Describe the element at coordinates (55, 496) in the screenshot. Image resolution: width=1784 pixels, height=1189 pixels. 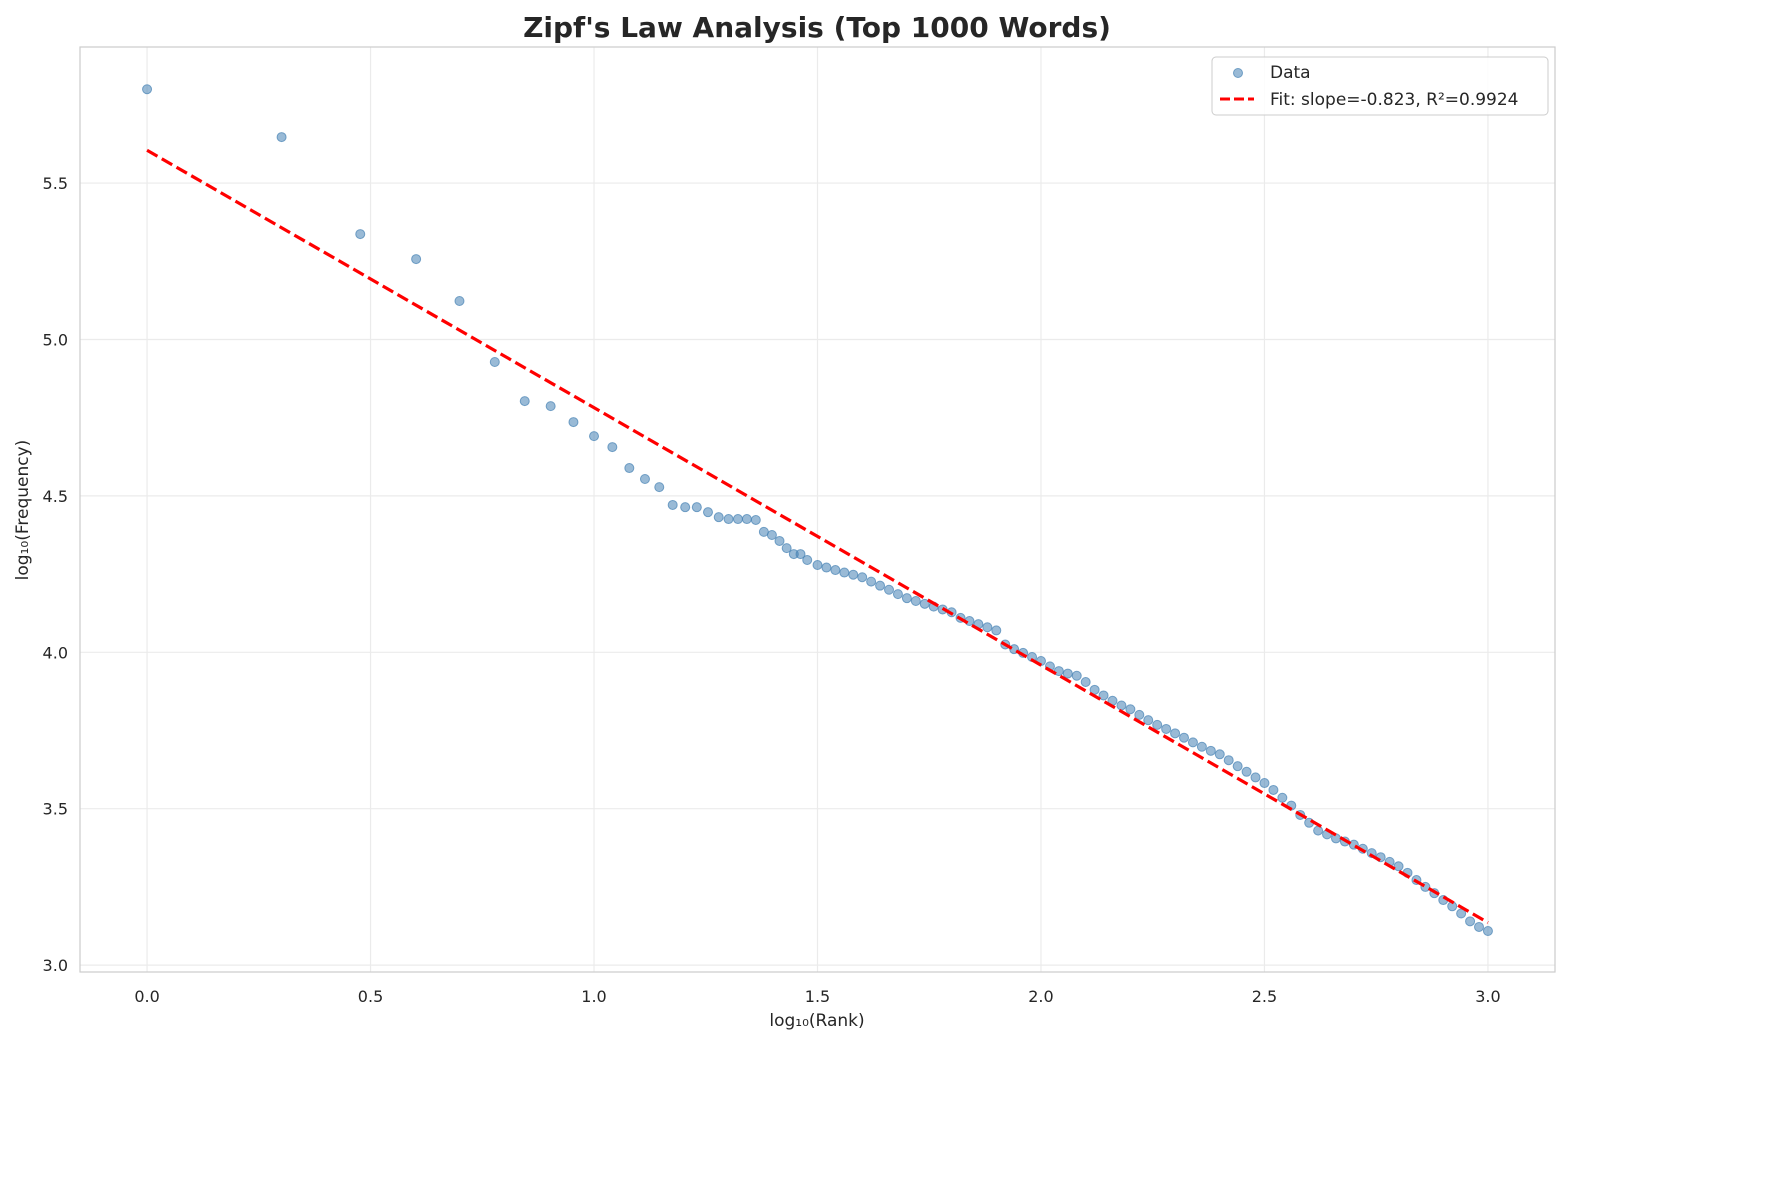
I see `y-tick-label: 4.5` at that location.